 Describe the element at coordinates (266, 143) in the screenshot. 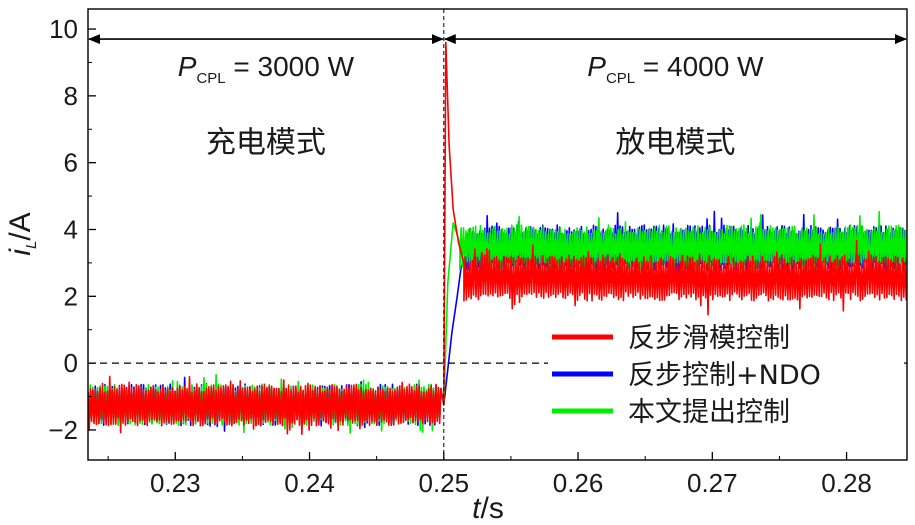

I see `mode-label-left: 充电模式` at that location.